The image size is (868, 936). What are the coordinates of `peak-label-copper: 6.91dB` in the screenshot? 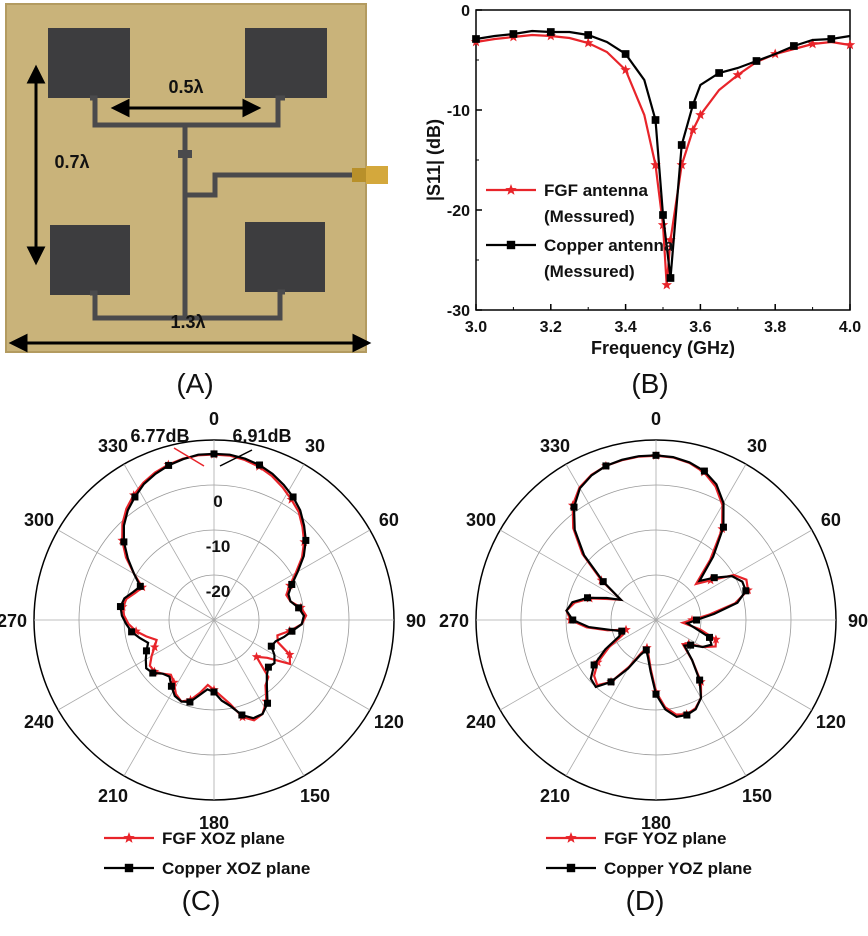 It's located at (261, 436).